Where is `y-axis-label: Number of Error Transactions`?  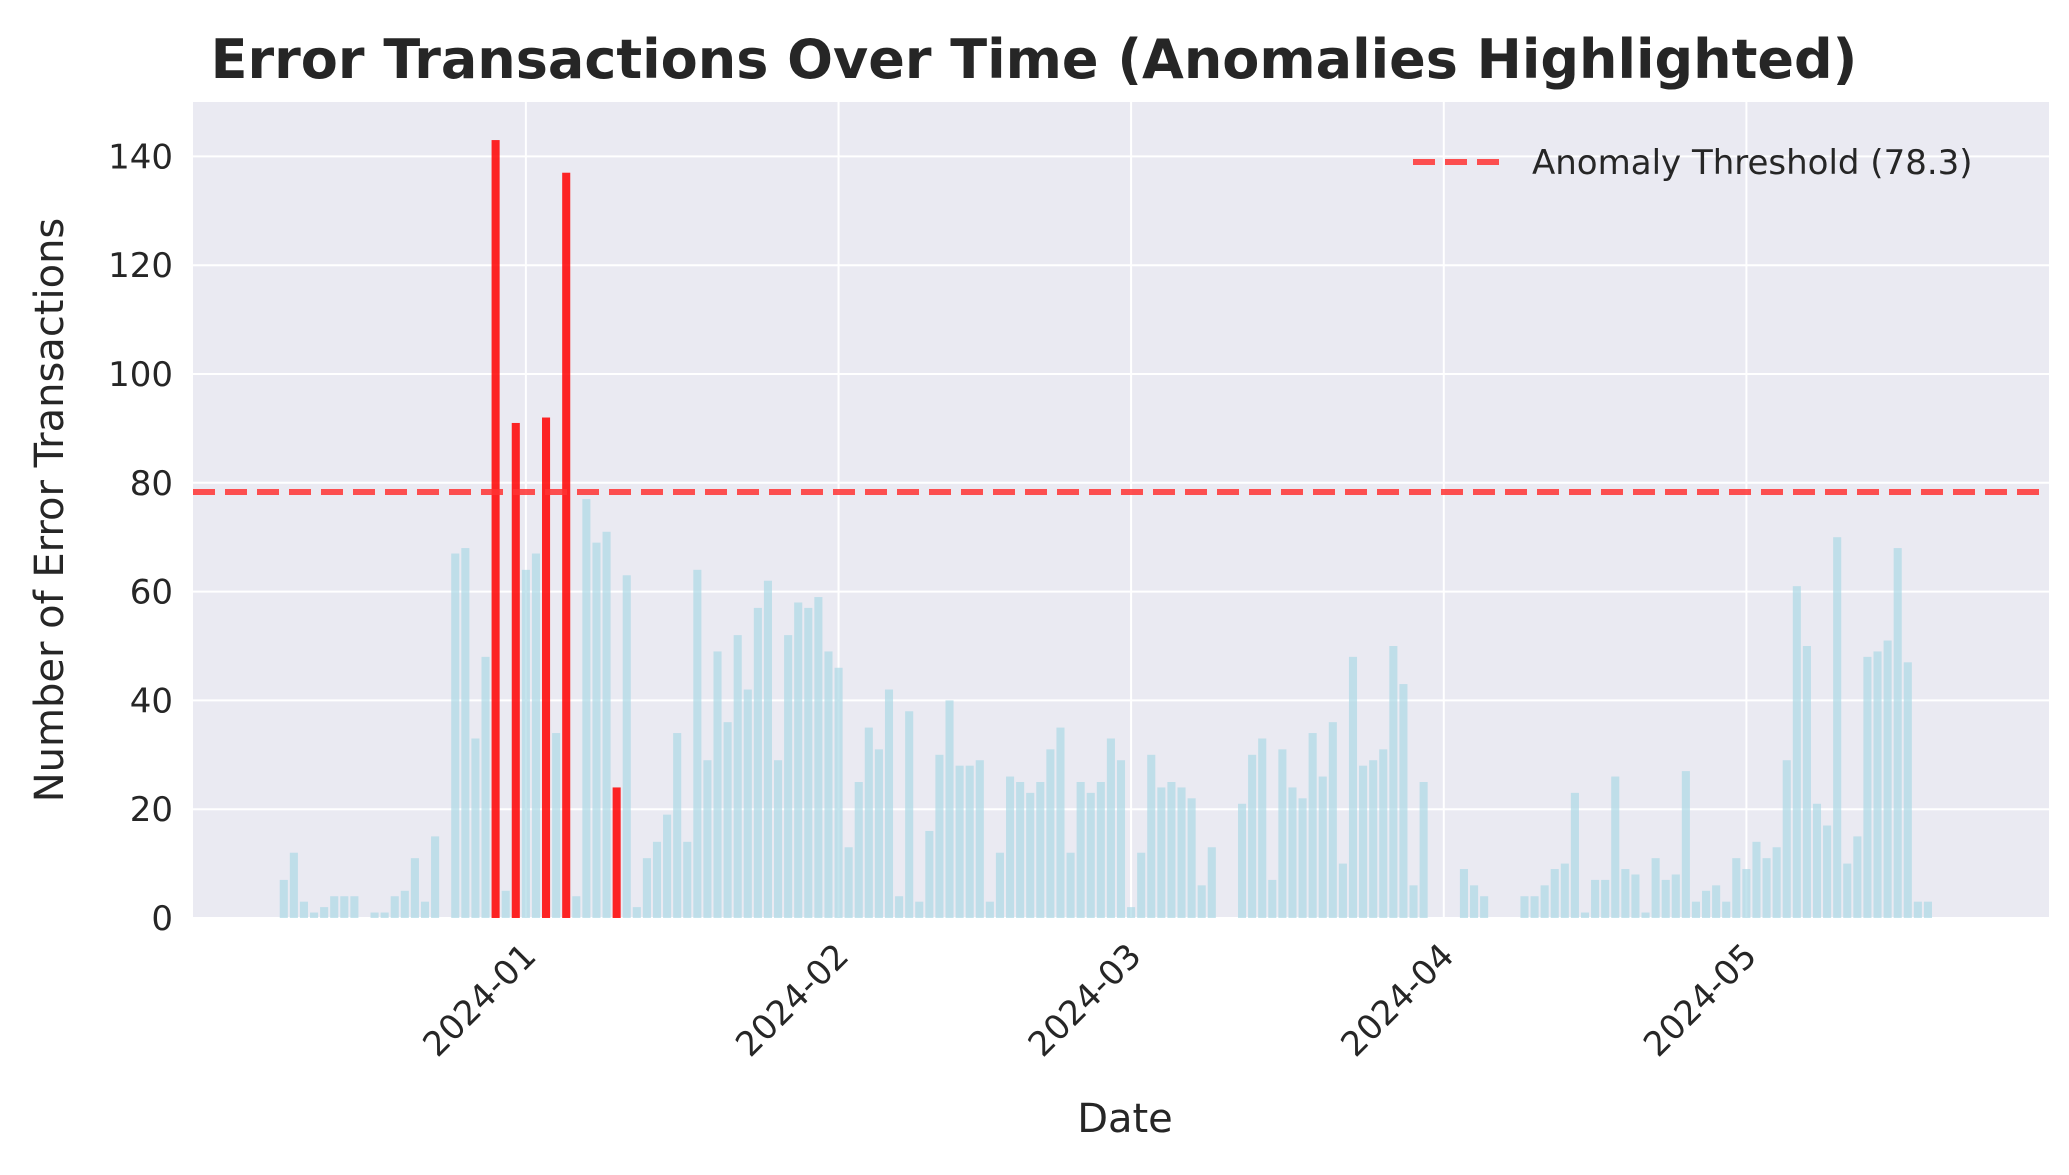 y-axis-label: Number of Error Transactions is located at coordinates (50, 510).